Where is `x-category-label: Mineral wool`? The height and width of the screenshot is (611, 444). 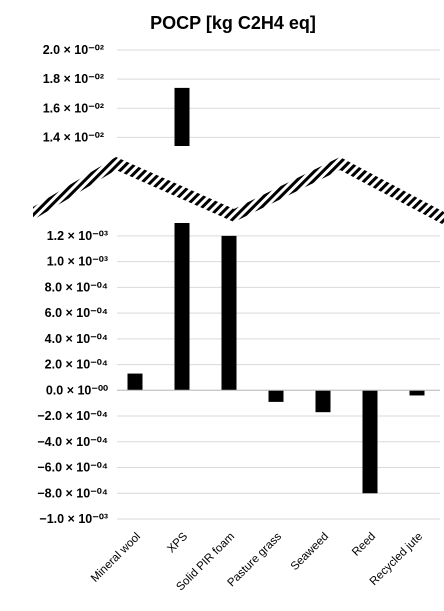
x-category-label: Mineral wool is located at coordinates (116, 558).